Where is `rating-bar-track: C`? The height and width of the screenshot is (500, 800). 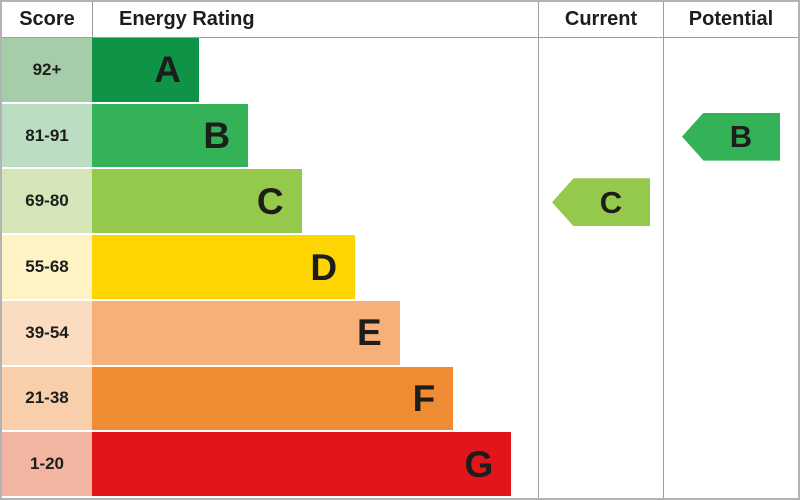
rating-bar-track: C is located at coordinates (315, 202).